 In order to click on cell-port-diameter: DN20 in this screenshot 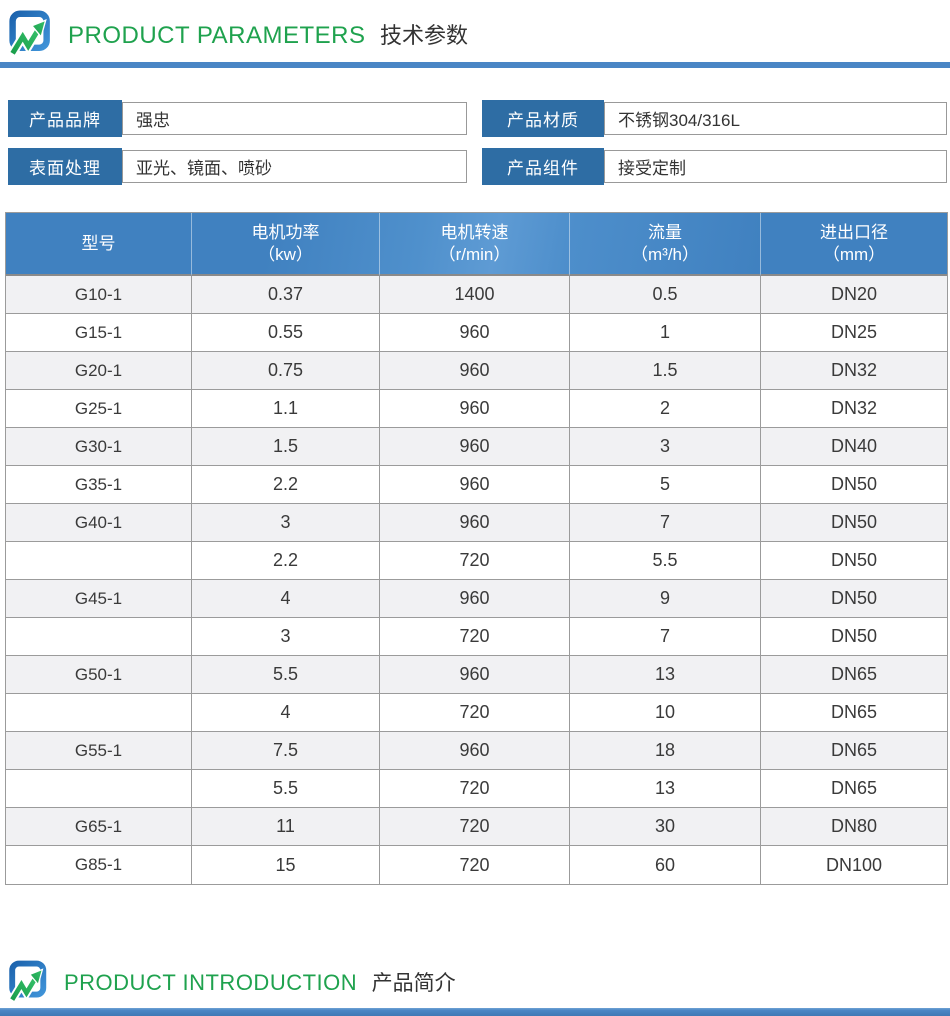, I will do `click(854, 295)`.